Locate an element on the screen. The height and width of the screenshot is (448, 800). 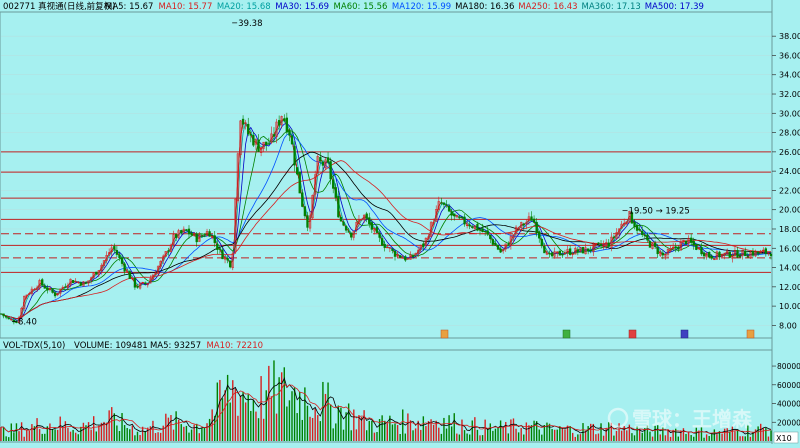
volume-tick-label: 40000 is located at coordinates (788, 404).